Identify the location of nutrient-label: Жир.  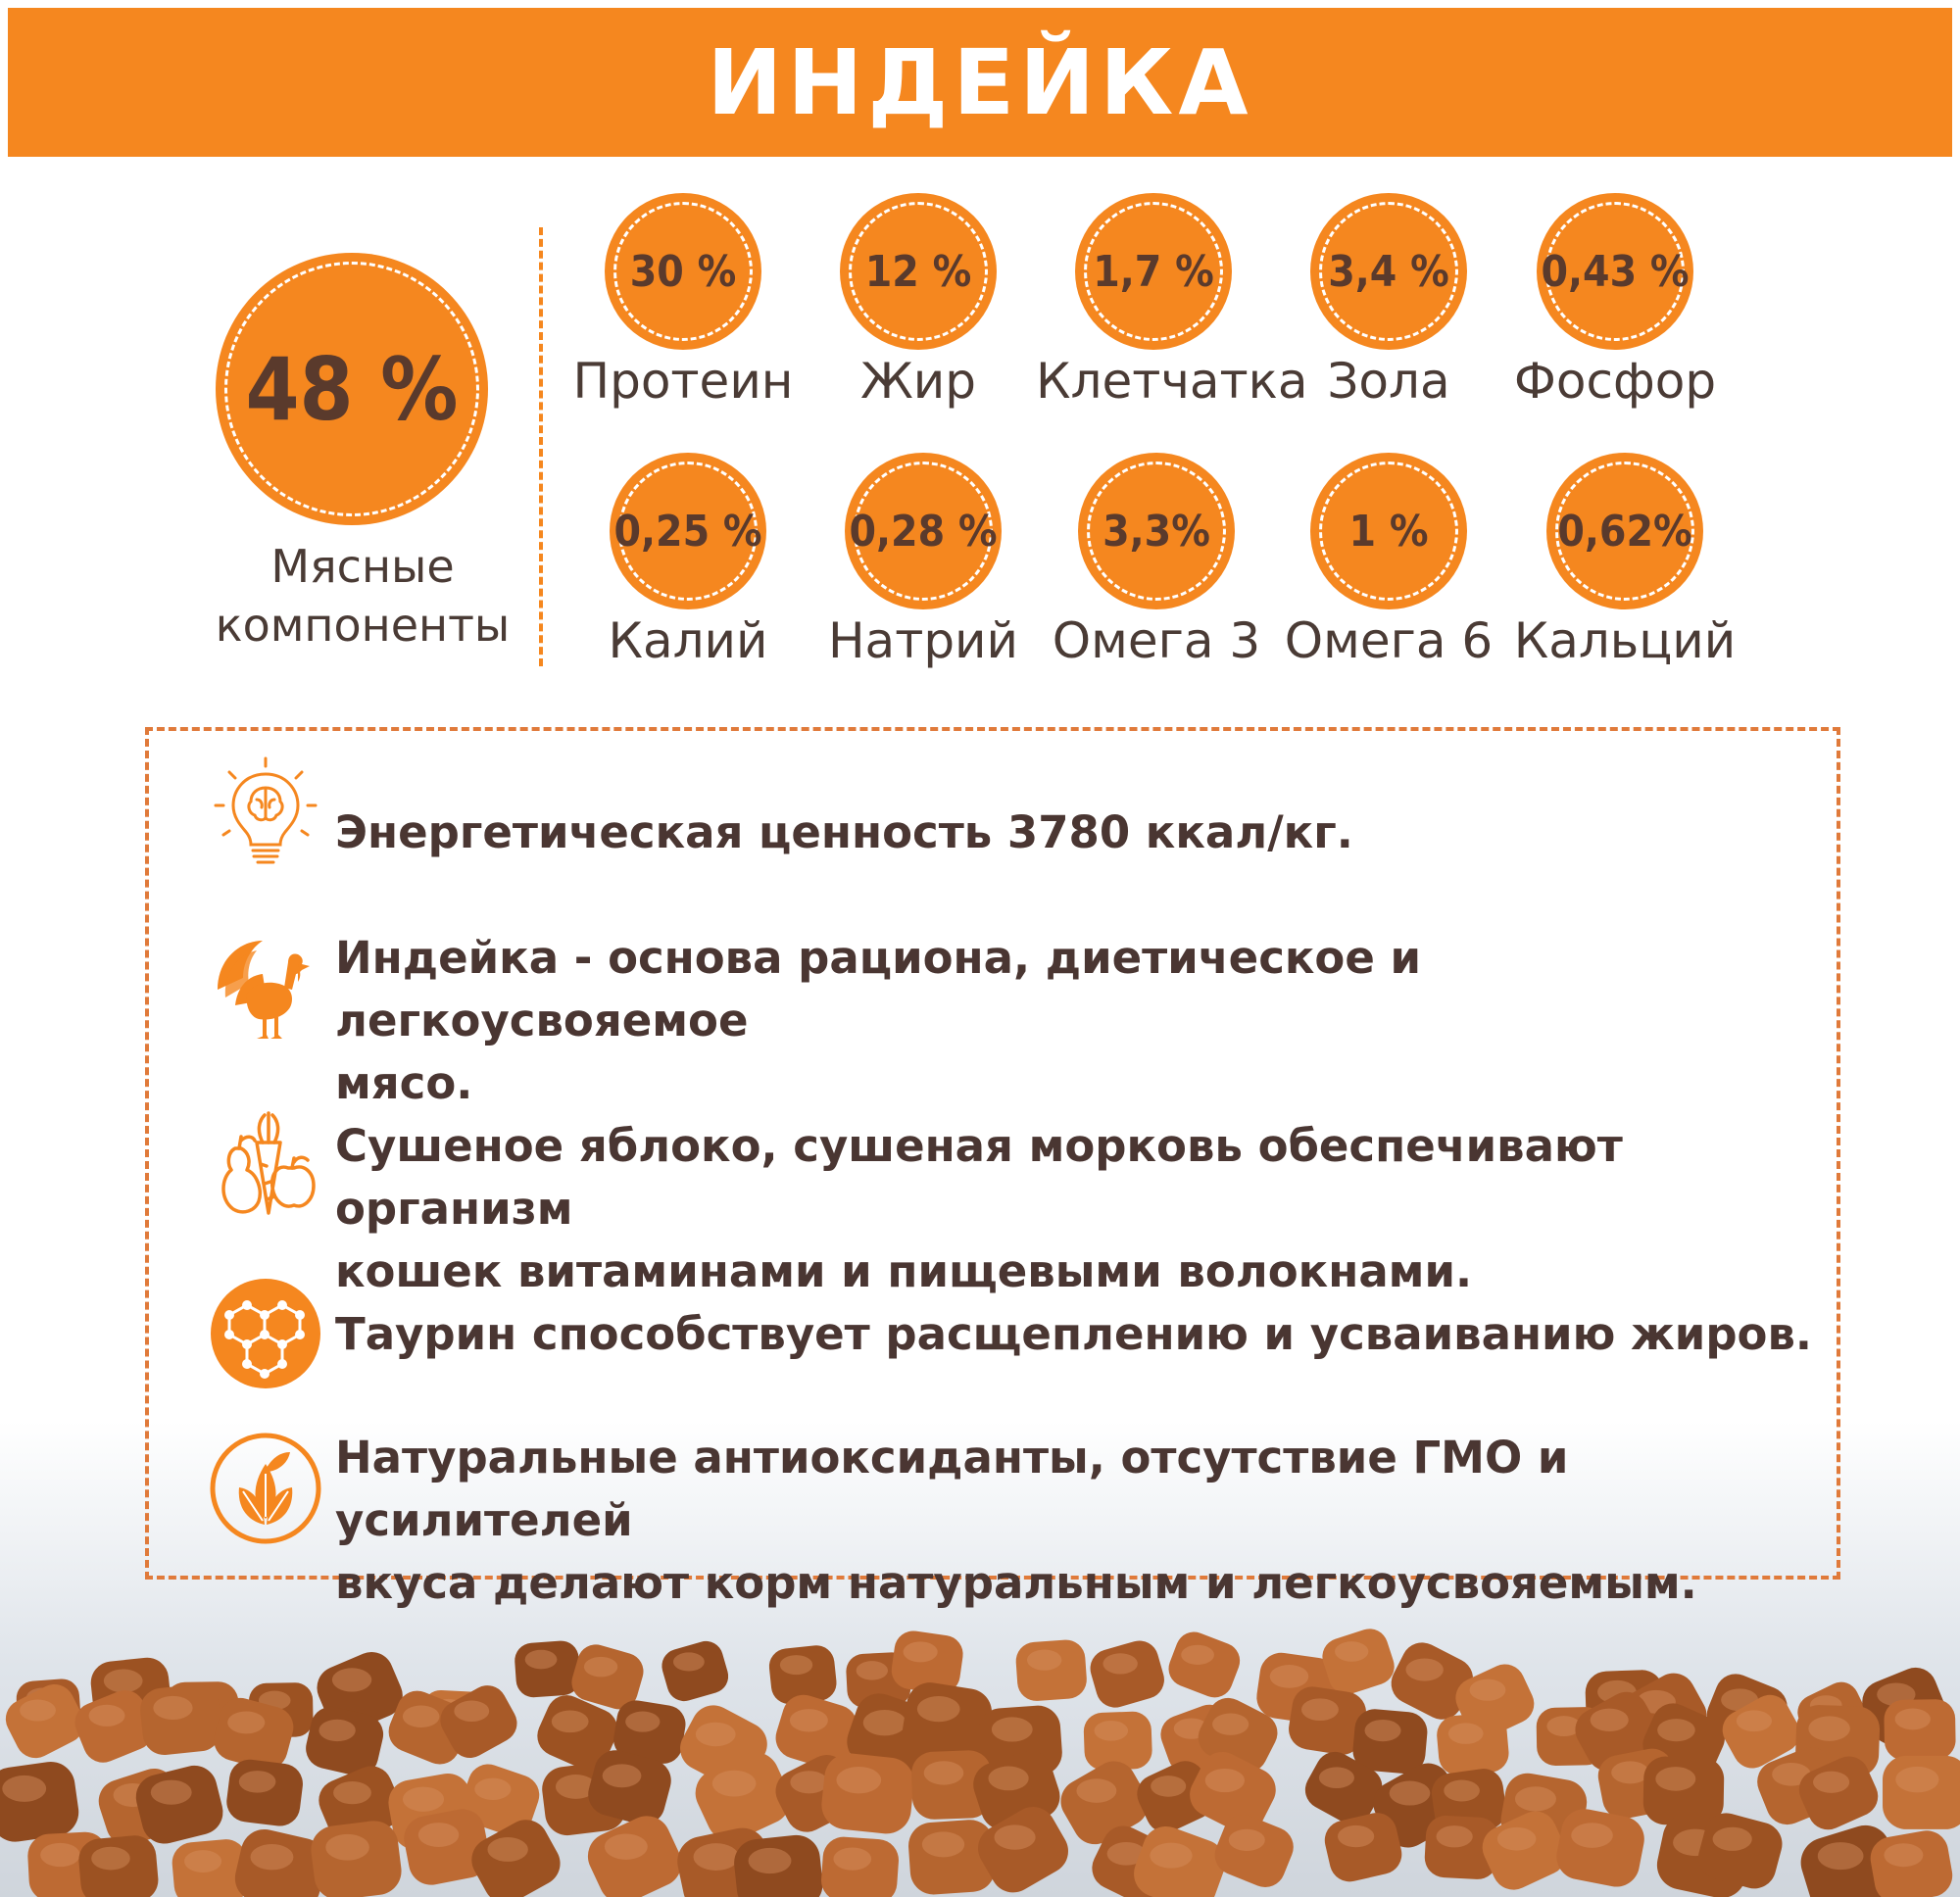
(918, 382).